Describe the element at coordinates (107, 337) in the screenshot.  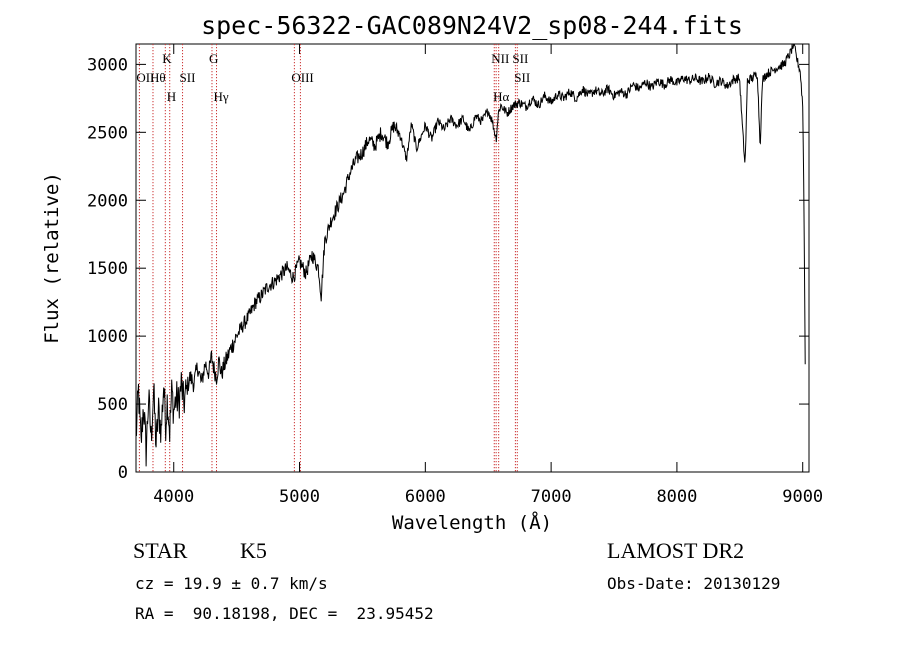
I see `y-tick-label: 1000` at that location.